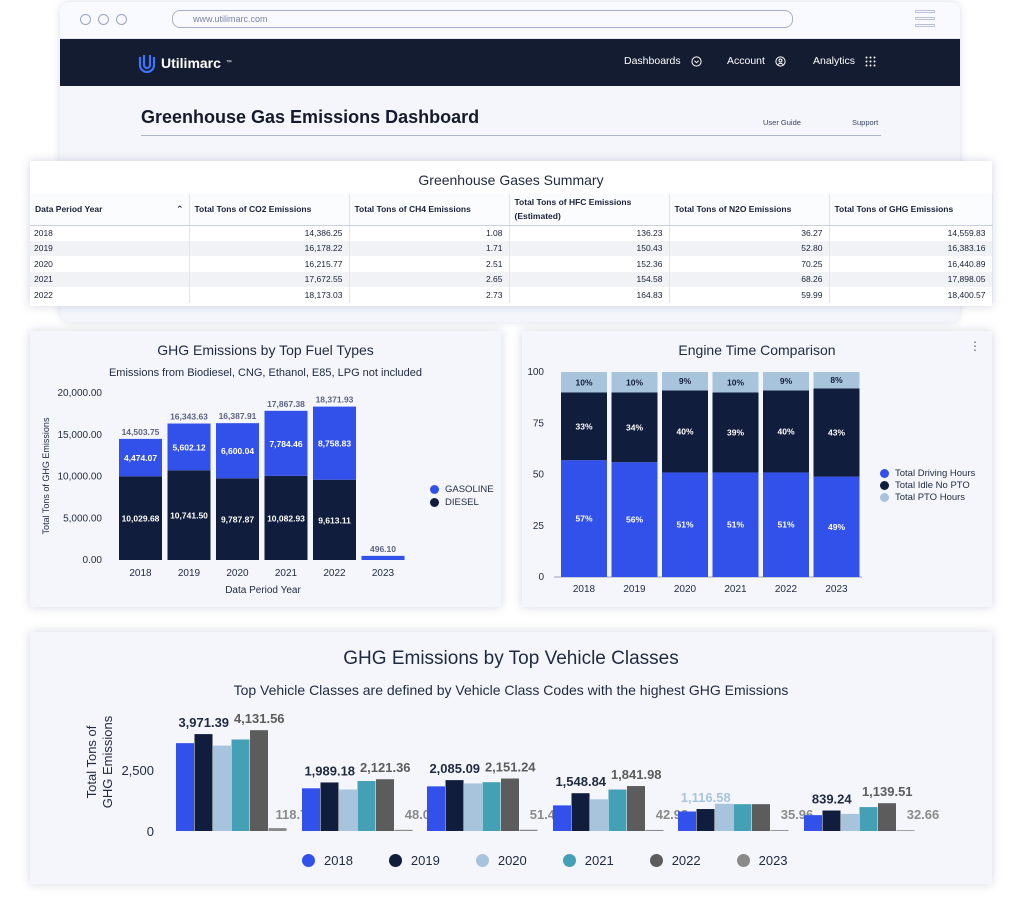 The image size is (1024, 918). I want to click on sort-ascending-icon: ⌃, so click(179, 209).